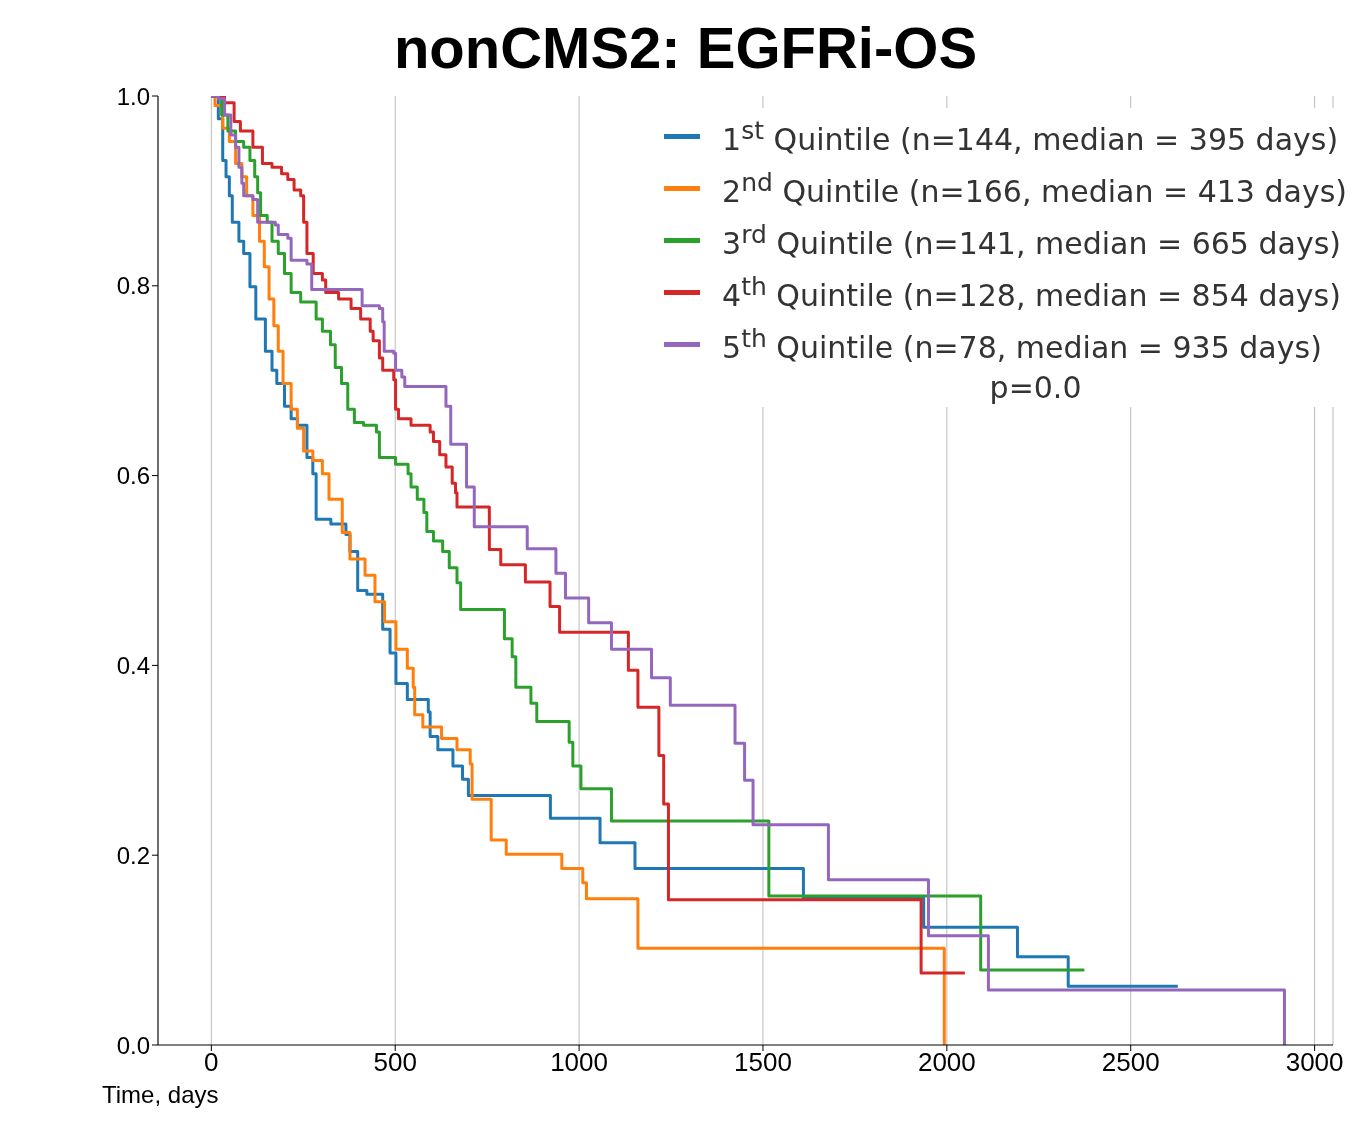  I want to click on y-tick-label: 0.0, so click(133, 1045).